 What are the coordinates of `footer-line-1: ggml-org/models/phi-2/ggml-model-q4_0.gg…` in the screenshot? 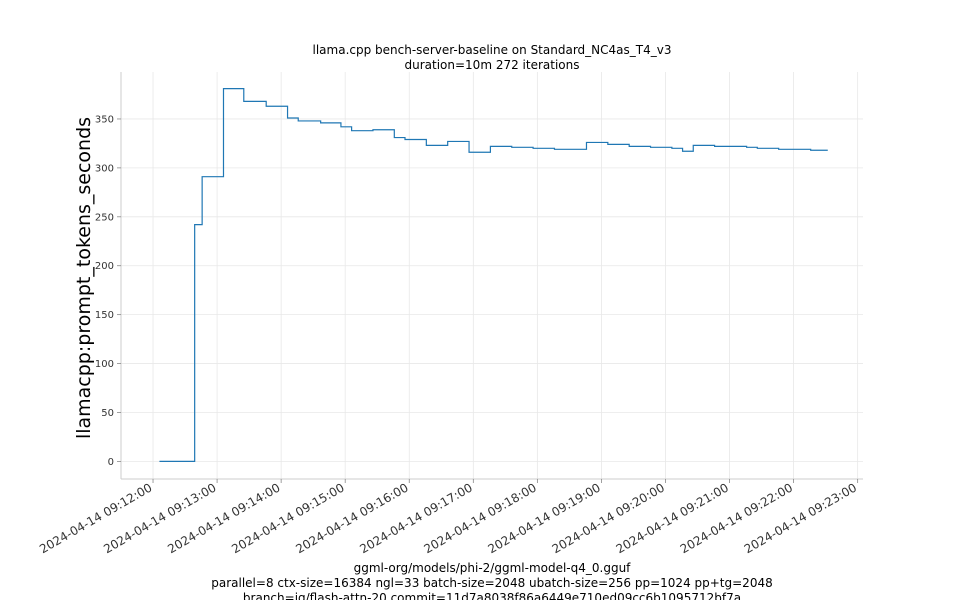 It's located at (493, 568).